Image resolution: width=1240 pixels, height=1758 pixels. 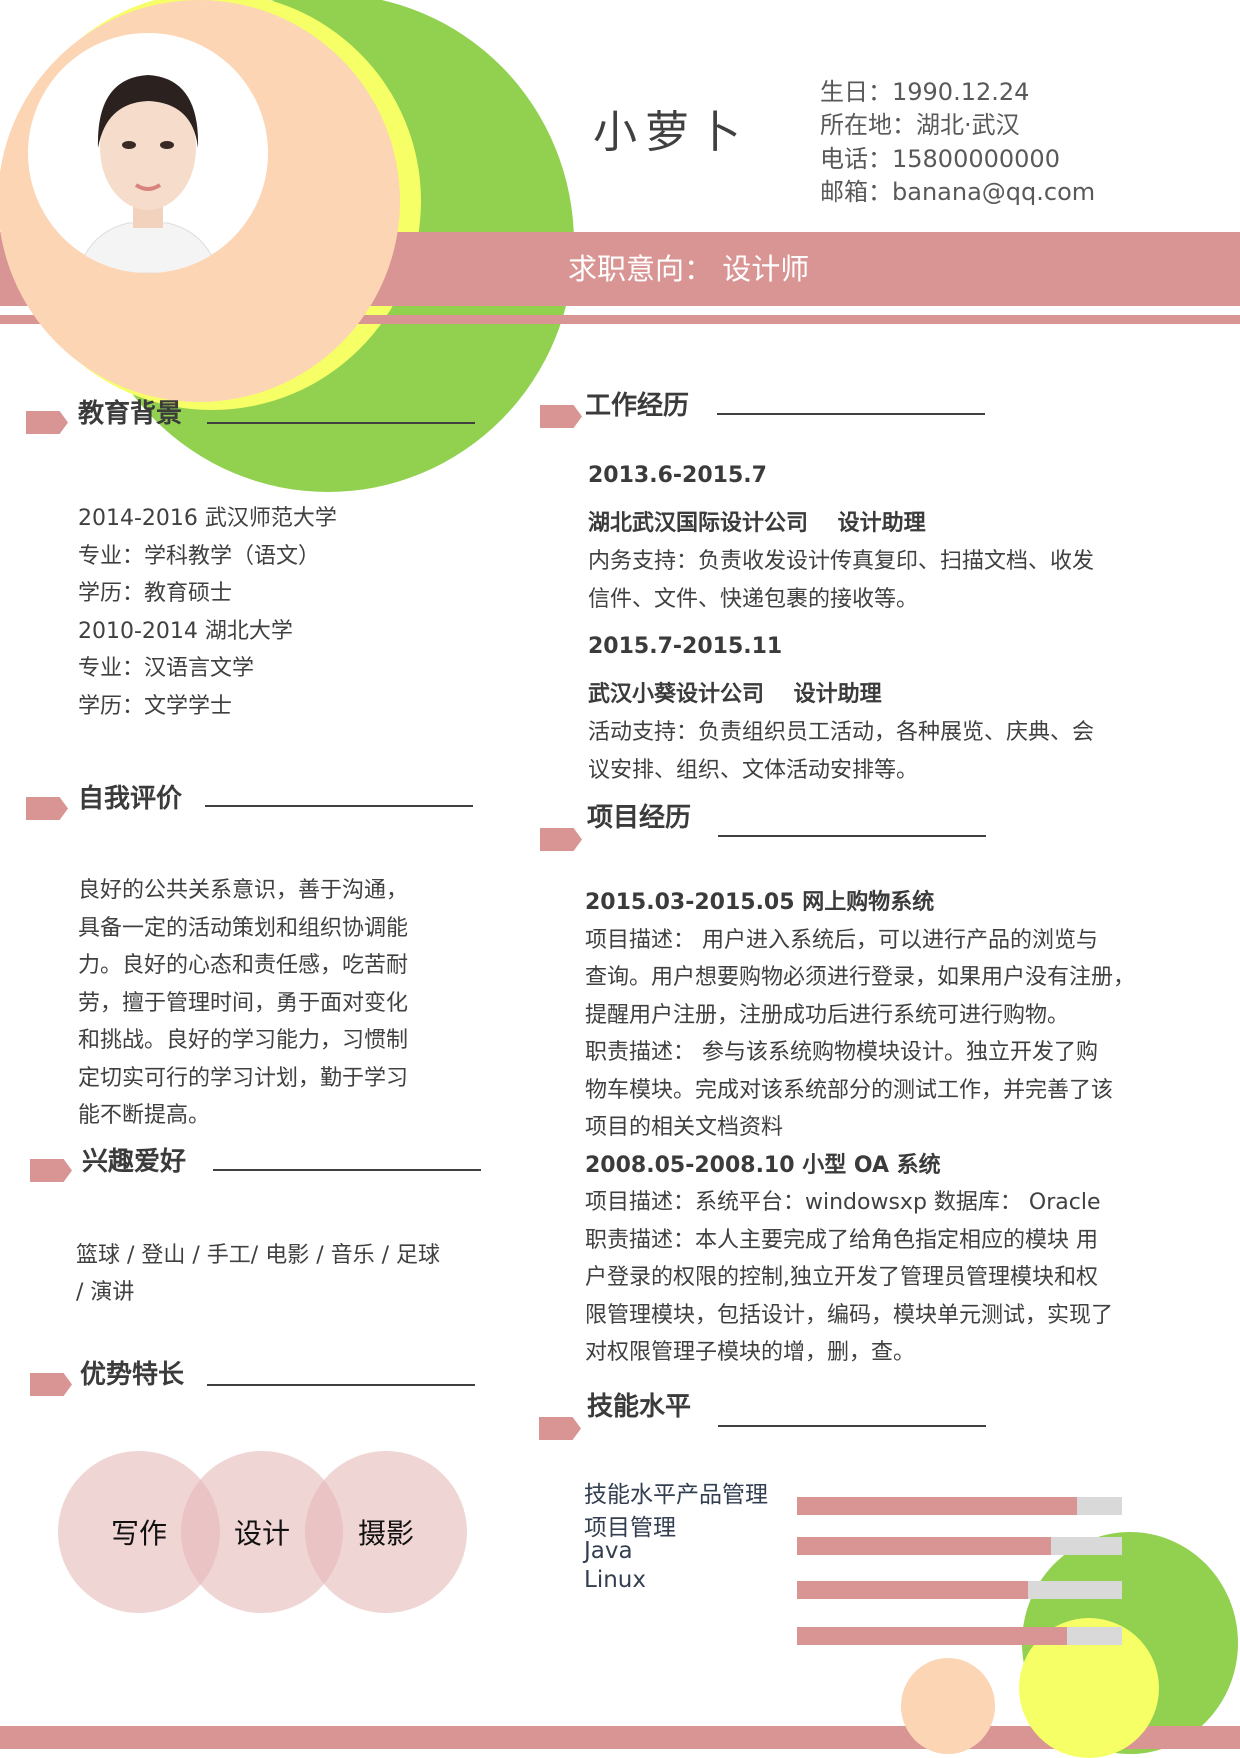 I want to click on hobbies-line: / 演讲, so click(x=105, y=1292).